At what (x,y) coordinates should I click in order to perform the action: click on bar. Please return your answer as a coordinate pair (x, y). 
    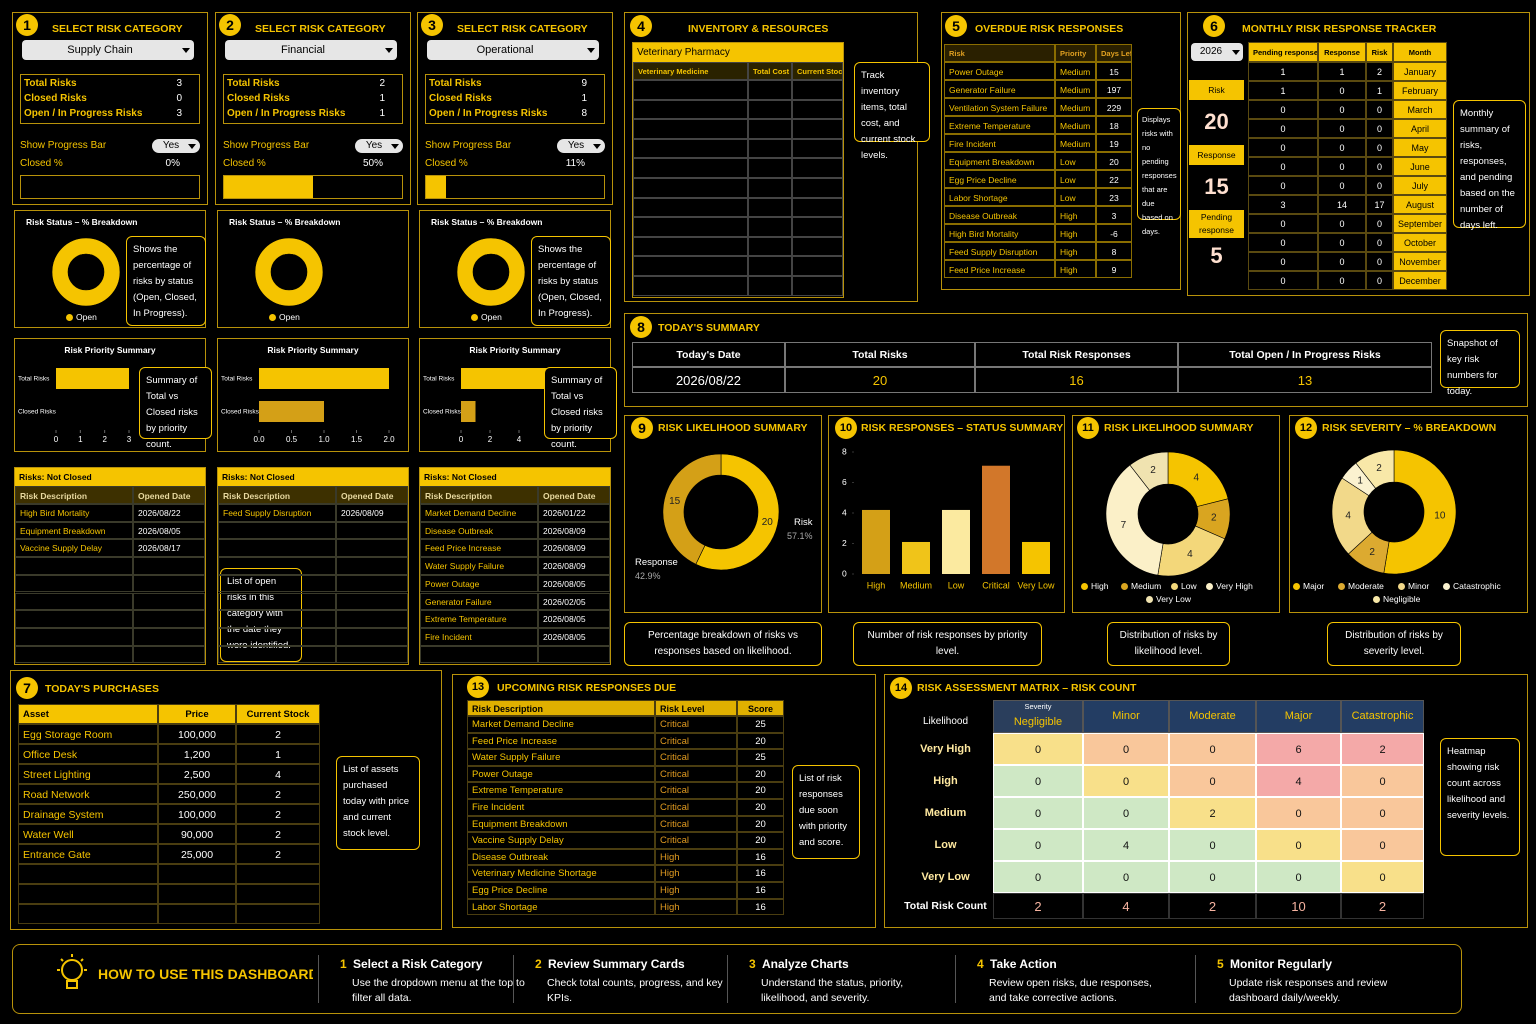
    Looking at the image, I should click on (996, 519).